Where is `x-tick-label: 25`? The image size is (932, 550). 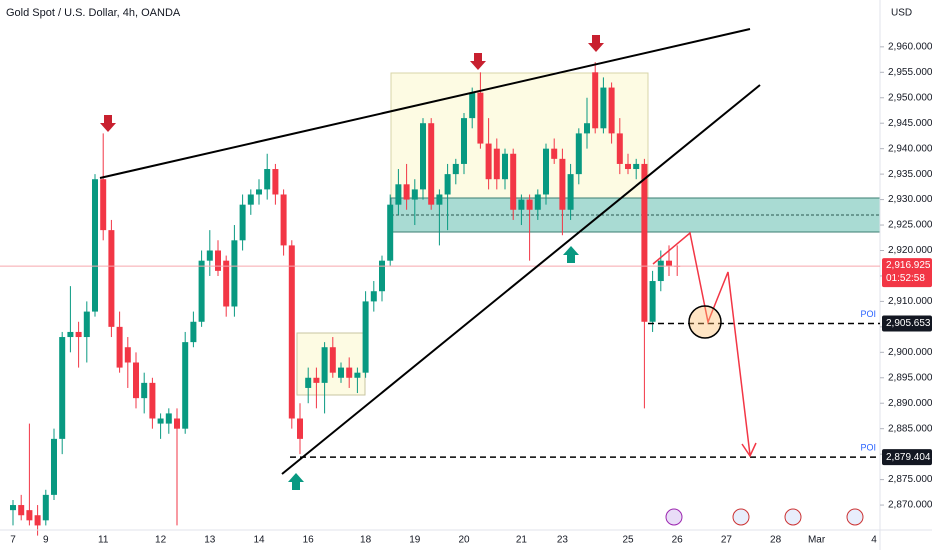 x-tick-label: 25 is located at coordinates (628, 540).